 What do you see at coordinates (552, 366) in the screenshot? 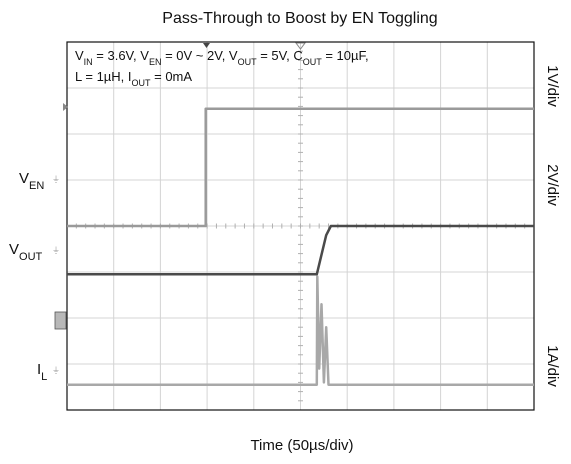
I see `scale-il: 1A/div` at bounding box center [552, 366].